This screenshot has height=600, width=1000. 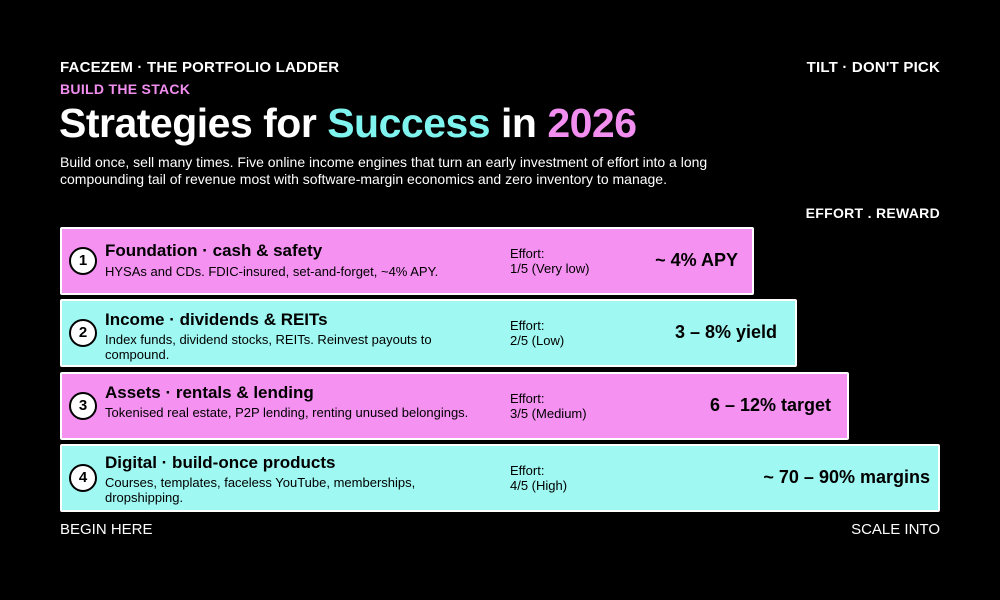 What do you see at coordinates (216, 319) in the screenshot?
I see `rung-name: Income · dividends & REITs` at bounding box center [216, 319].